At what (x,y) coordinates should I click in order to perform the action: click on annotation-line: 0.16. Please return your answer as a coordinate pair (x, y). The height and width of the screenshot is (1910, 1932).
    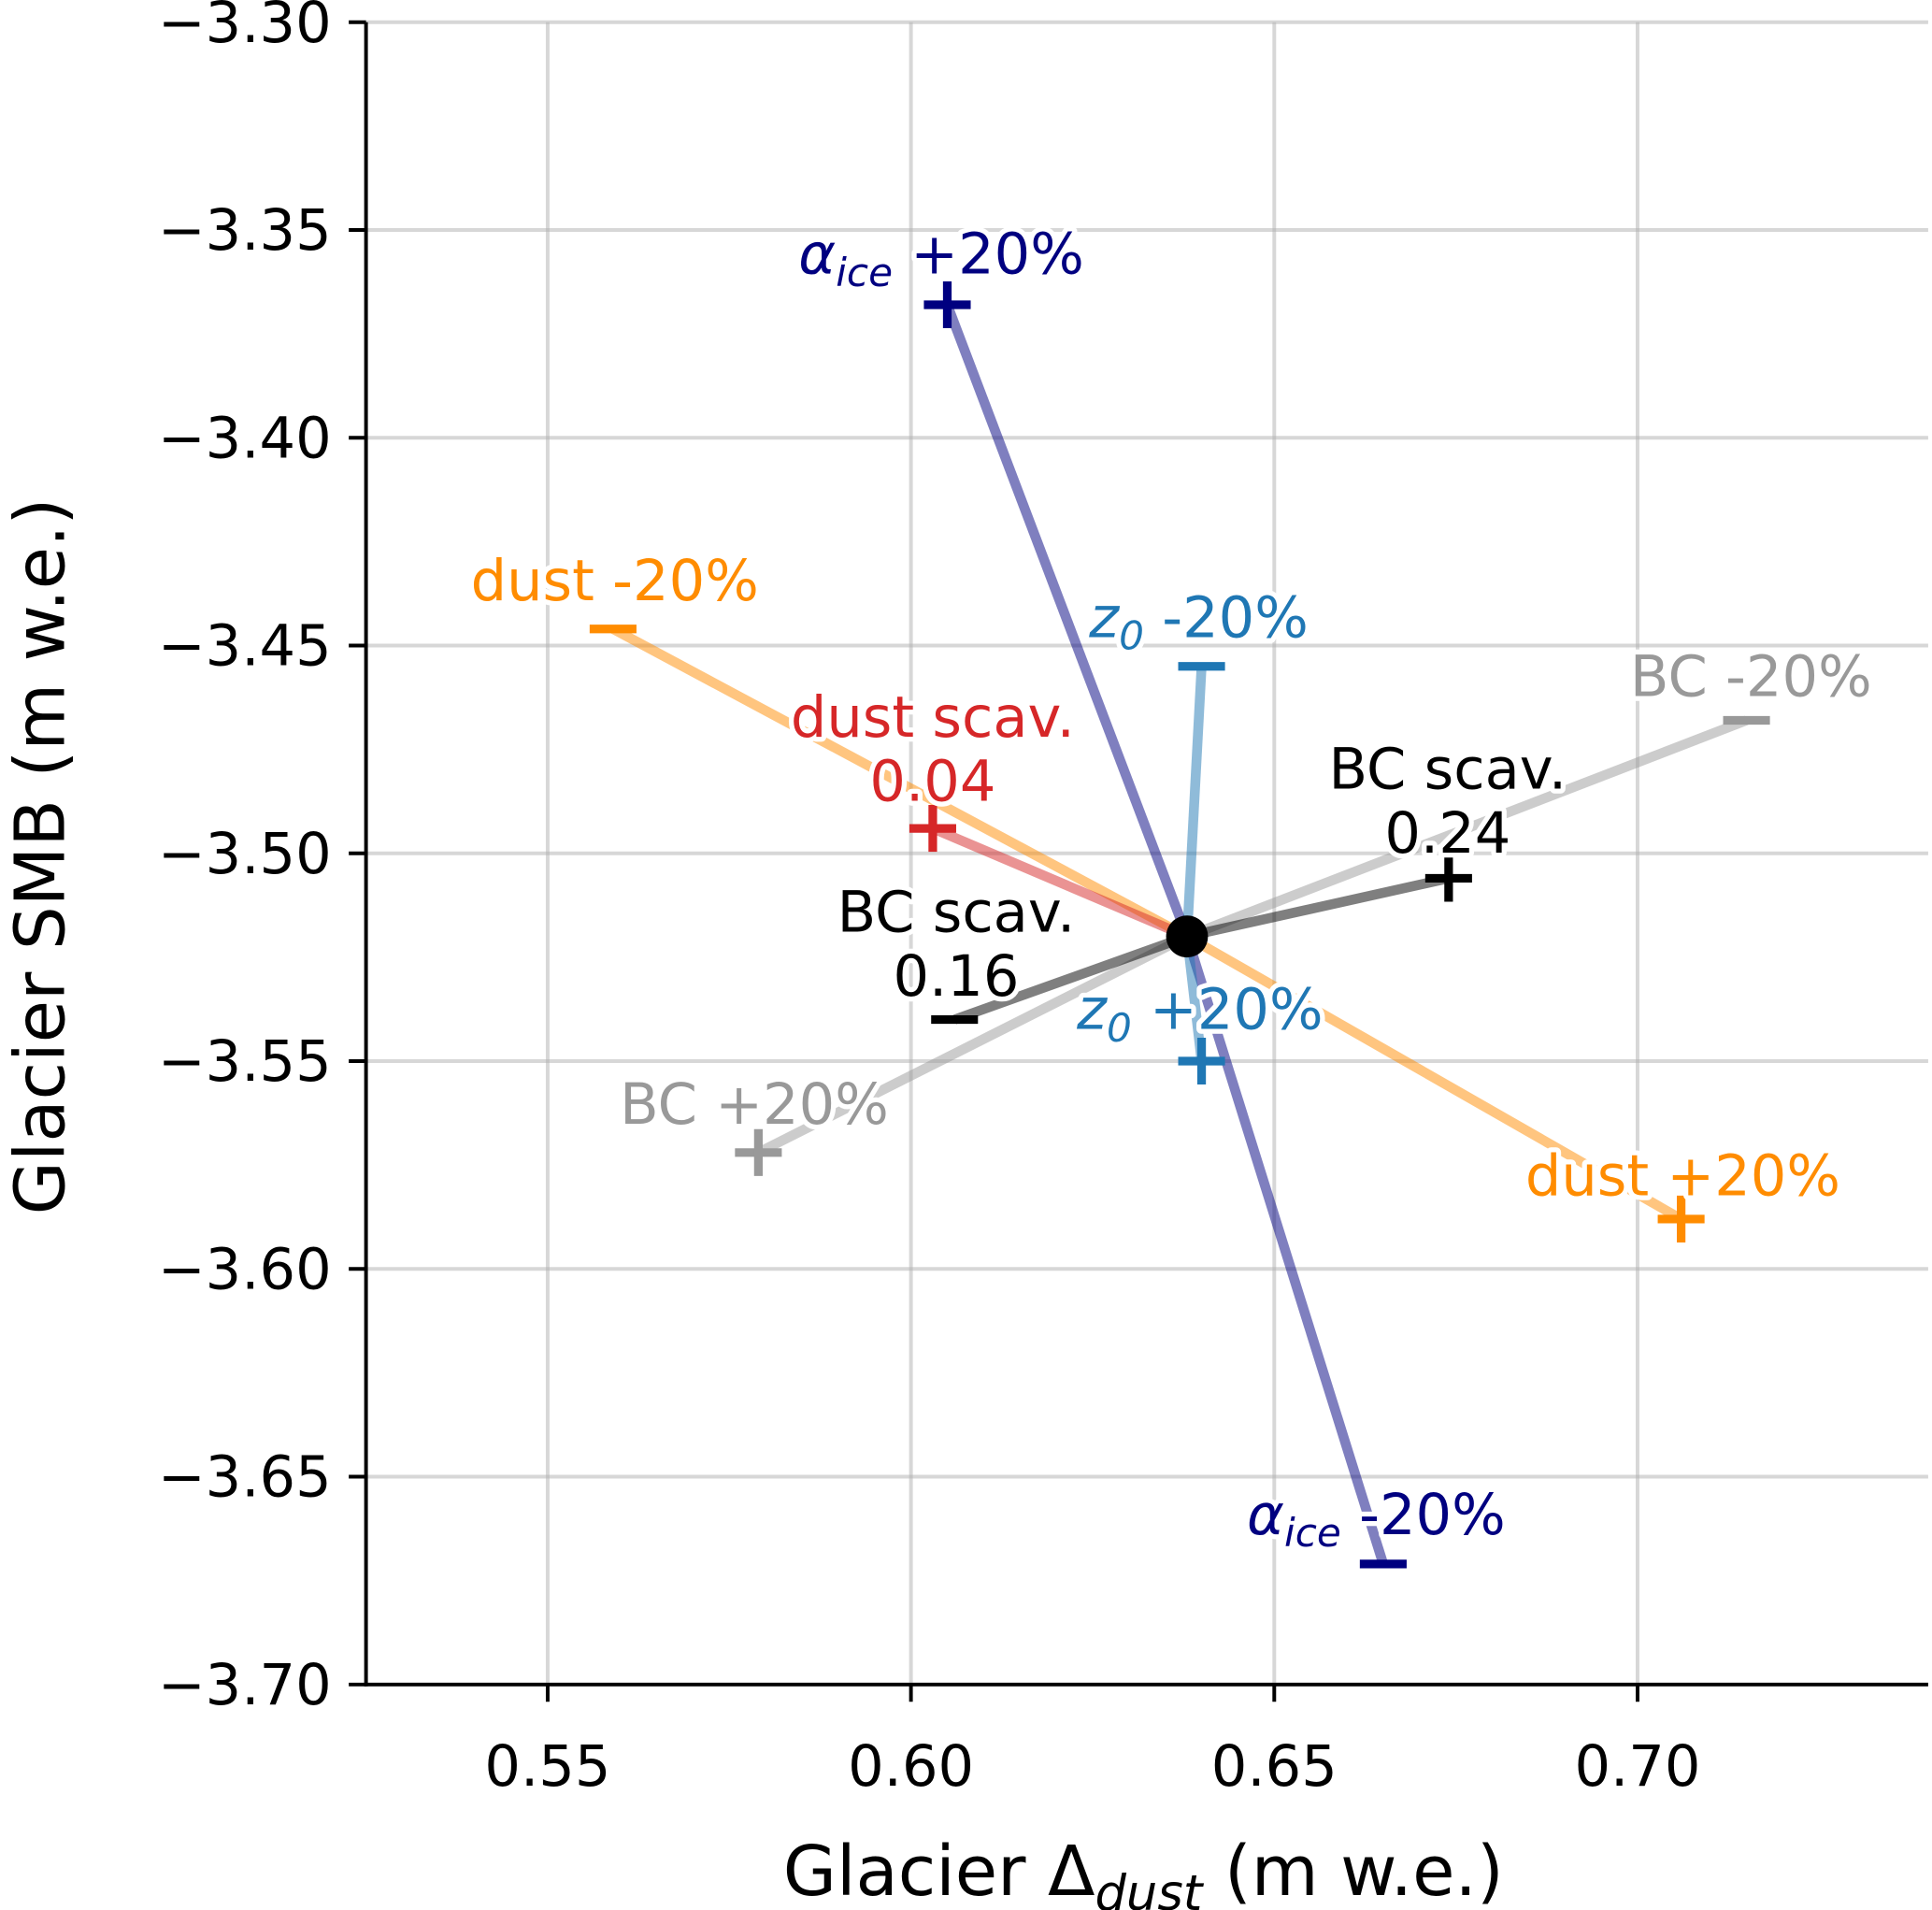
    Looking at the image, I should click on (956, 977).